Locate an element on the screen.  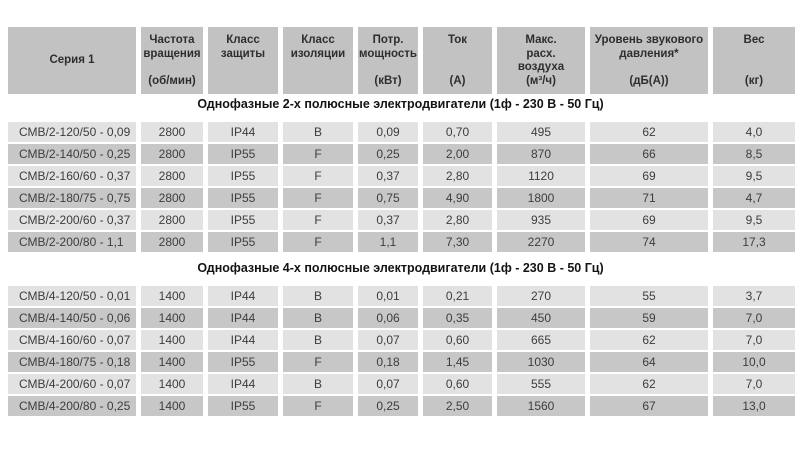
header-cell-speed: Частота вращения (об/мин) is located at coordinates (172, 60).